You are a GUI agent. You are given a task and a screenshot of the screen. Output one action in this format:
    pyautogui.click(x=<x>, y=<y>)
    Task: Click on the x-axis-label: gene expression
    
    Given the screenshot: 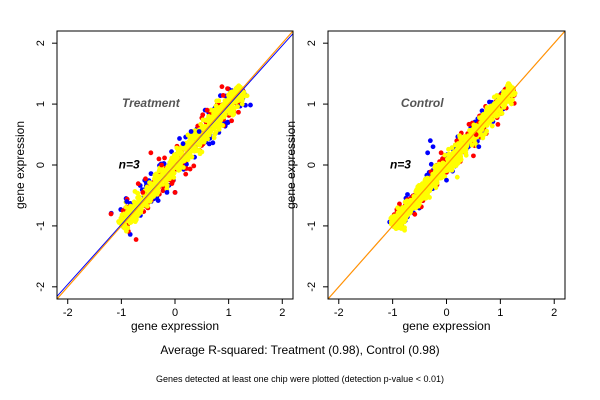 What is the action you would take?
    pyautogui.click(x=175, y=326)
    